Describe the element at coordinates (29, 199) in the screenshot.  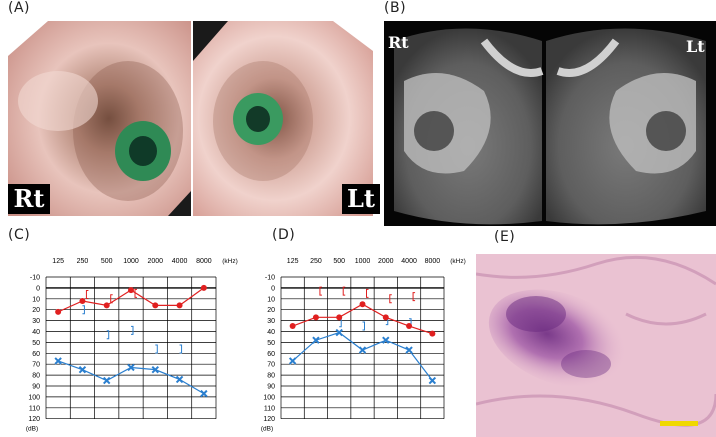
I see `otoscopy-right-tag: Rt` at that location.